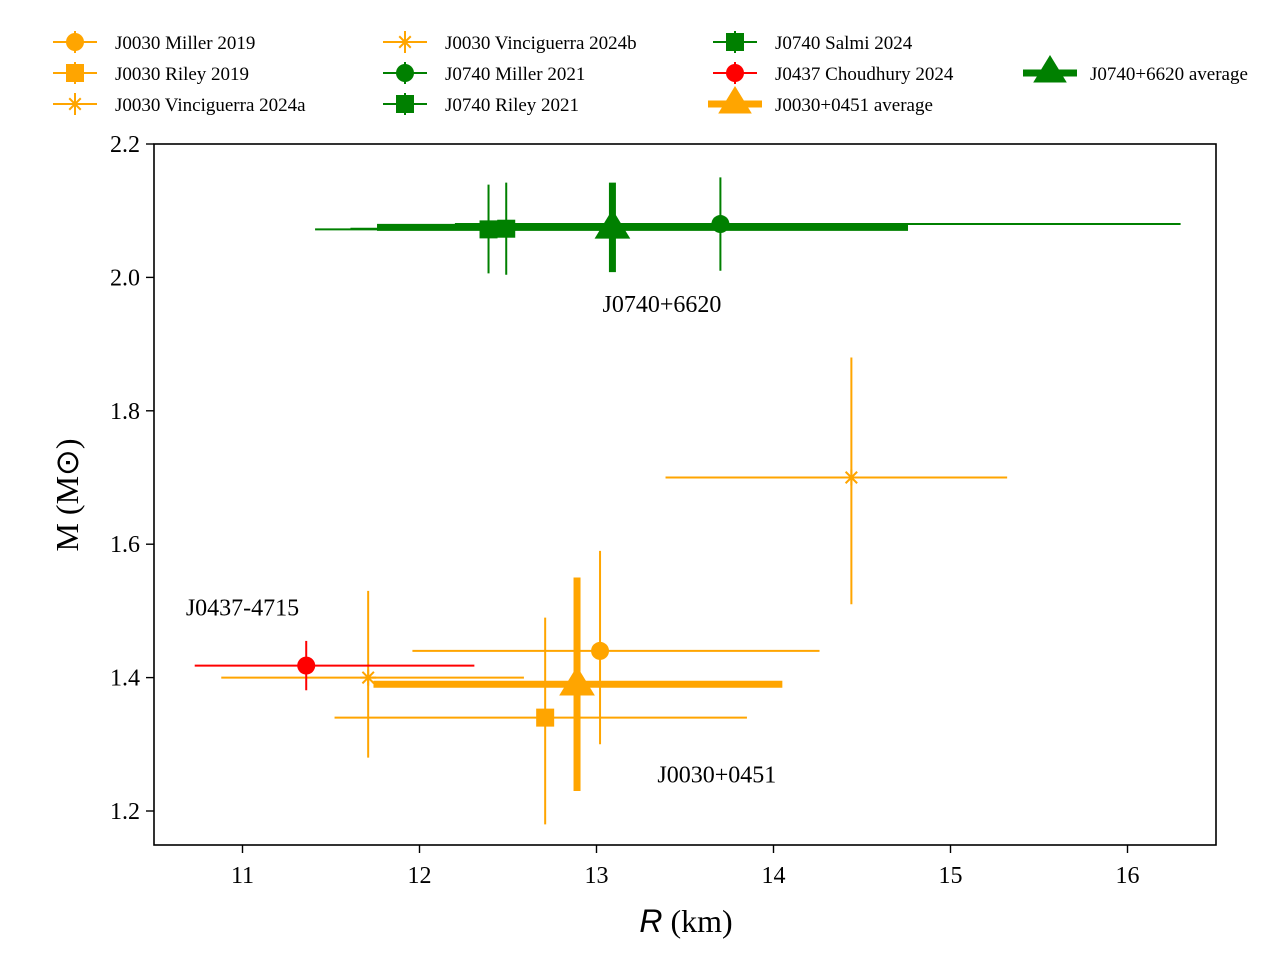 Image resolution: width=1280 pixels, height=965 pixels. What do you see at coordinates (854, 105) in the screenshot?
I see `legend-label: J0030+0451 average` at bounding box center [854, 105].